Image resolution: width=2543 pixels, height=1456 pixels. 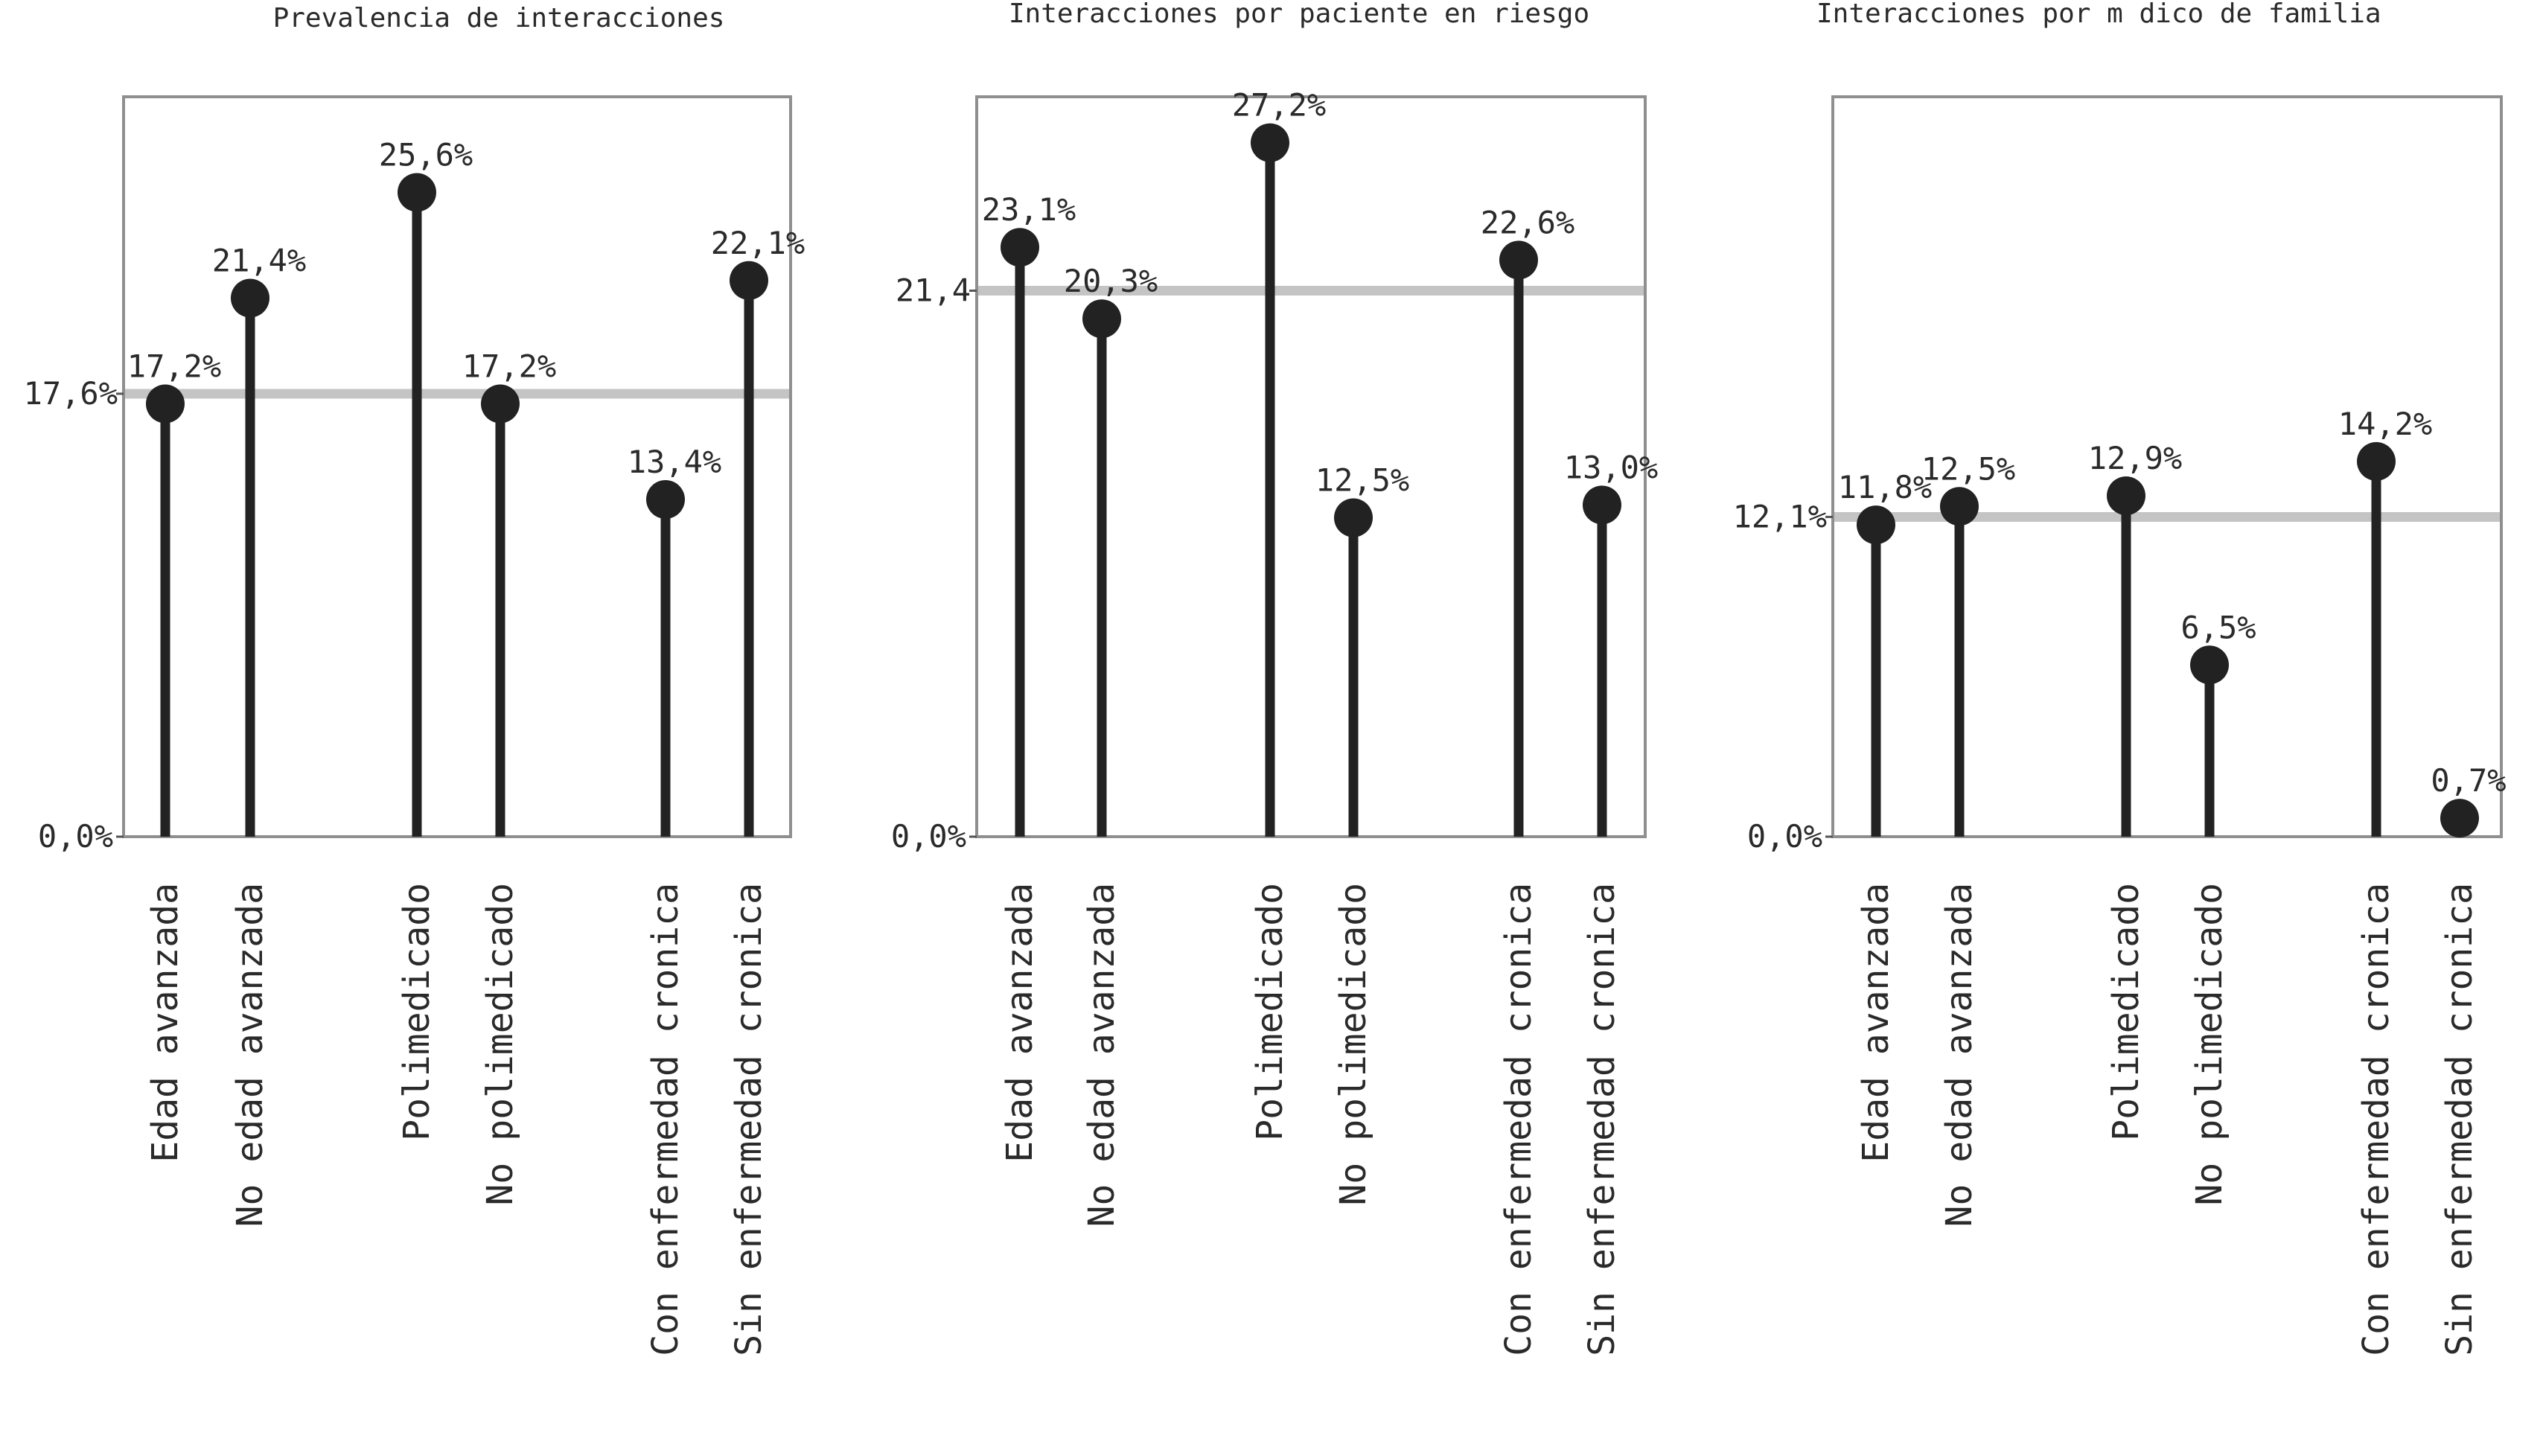 I want to click on data-label: 14,2%, so click(x=2385, y=424).